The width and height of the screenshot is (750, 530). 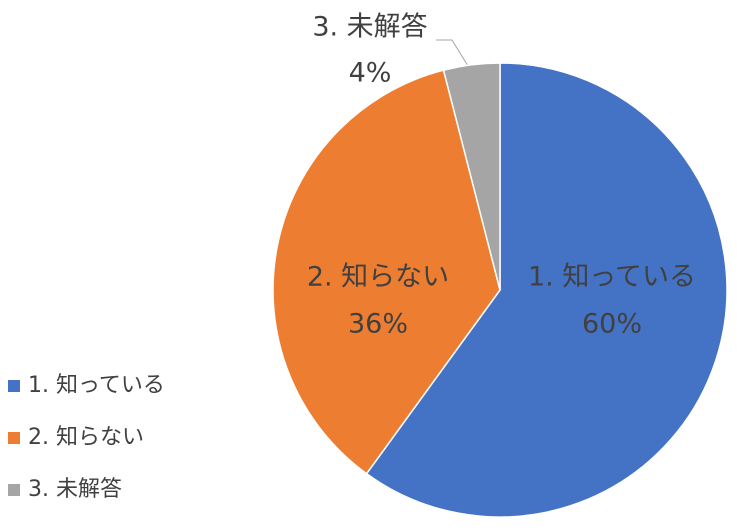 What do you see at coordinates (86, 437) in the screenshot?
I see `legend-label: 2. 知らない` at bounding box center [86, 437].